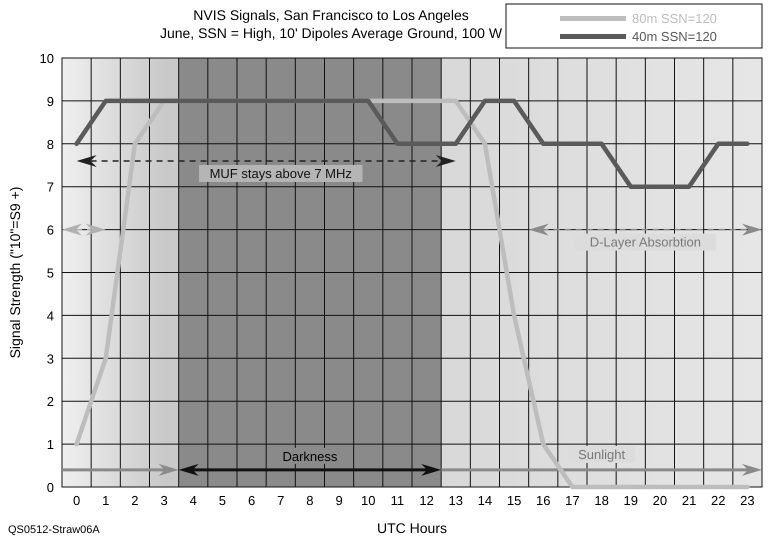  I want to click on annotation: MUF stays above 7 MHz, so click(281, 173).